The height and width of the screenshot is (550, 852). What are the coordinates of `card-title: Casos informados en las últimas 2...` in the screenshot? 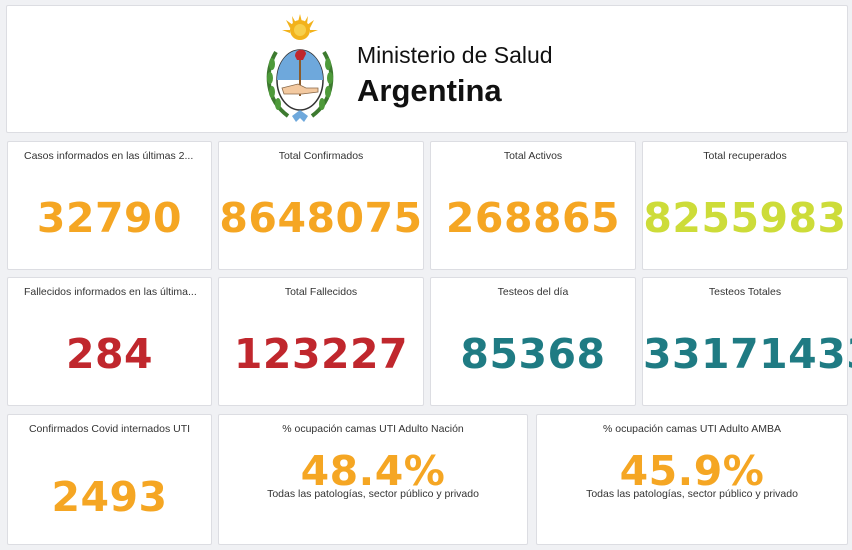 It's located at (109, 156).